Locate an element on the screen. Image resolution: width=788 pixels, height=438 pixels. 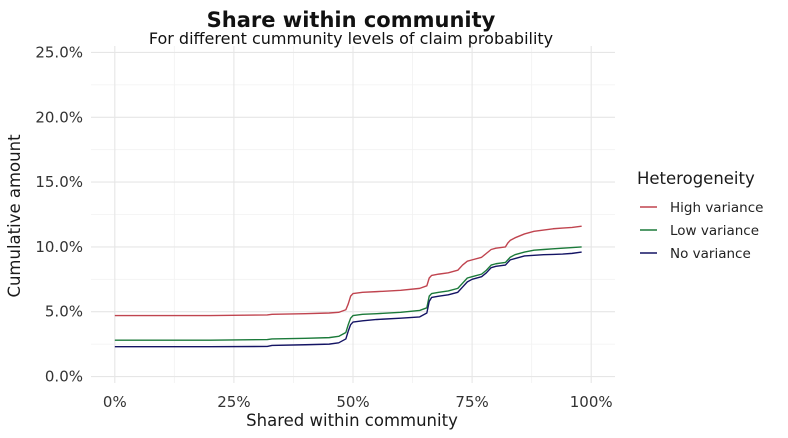
series-line-high-variance is located at coordinates (348, 271).